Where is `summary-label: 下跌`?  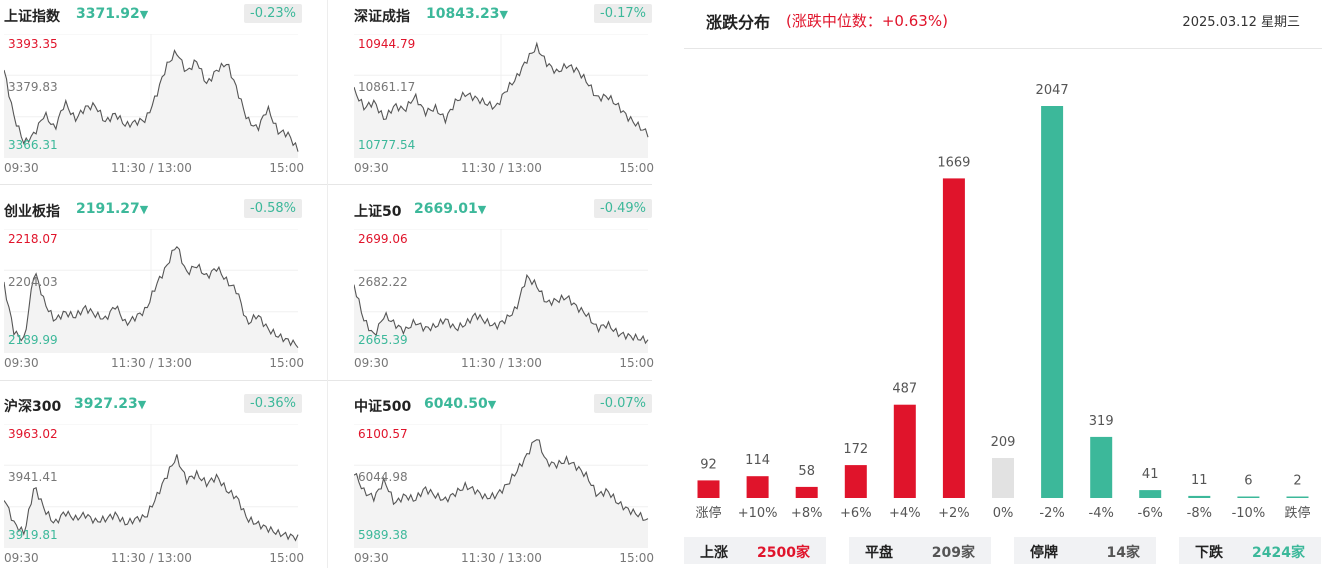
summary-label: 下跌 is located at coordinates (1209, 553).